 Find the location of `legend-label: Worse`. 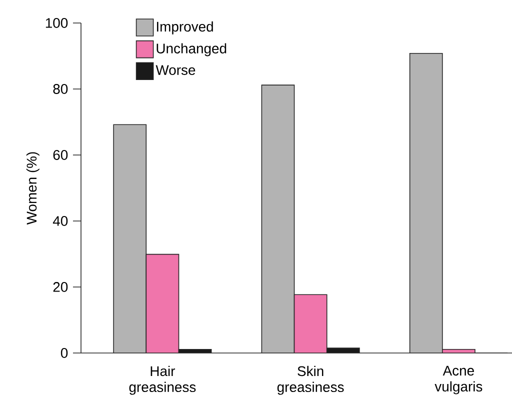

legend-label: Worse is located at coordinates (176, 70).